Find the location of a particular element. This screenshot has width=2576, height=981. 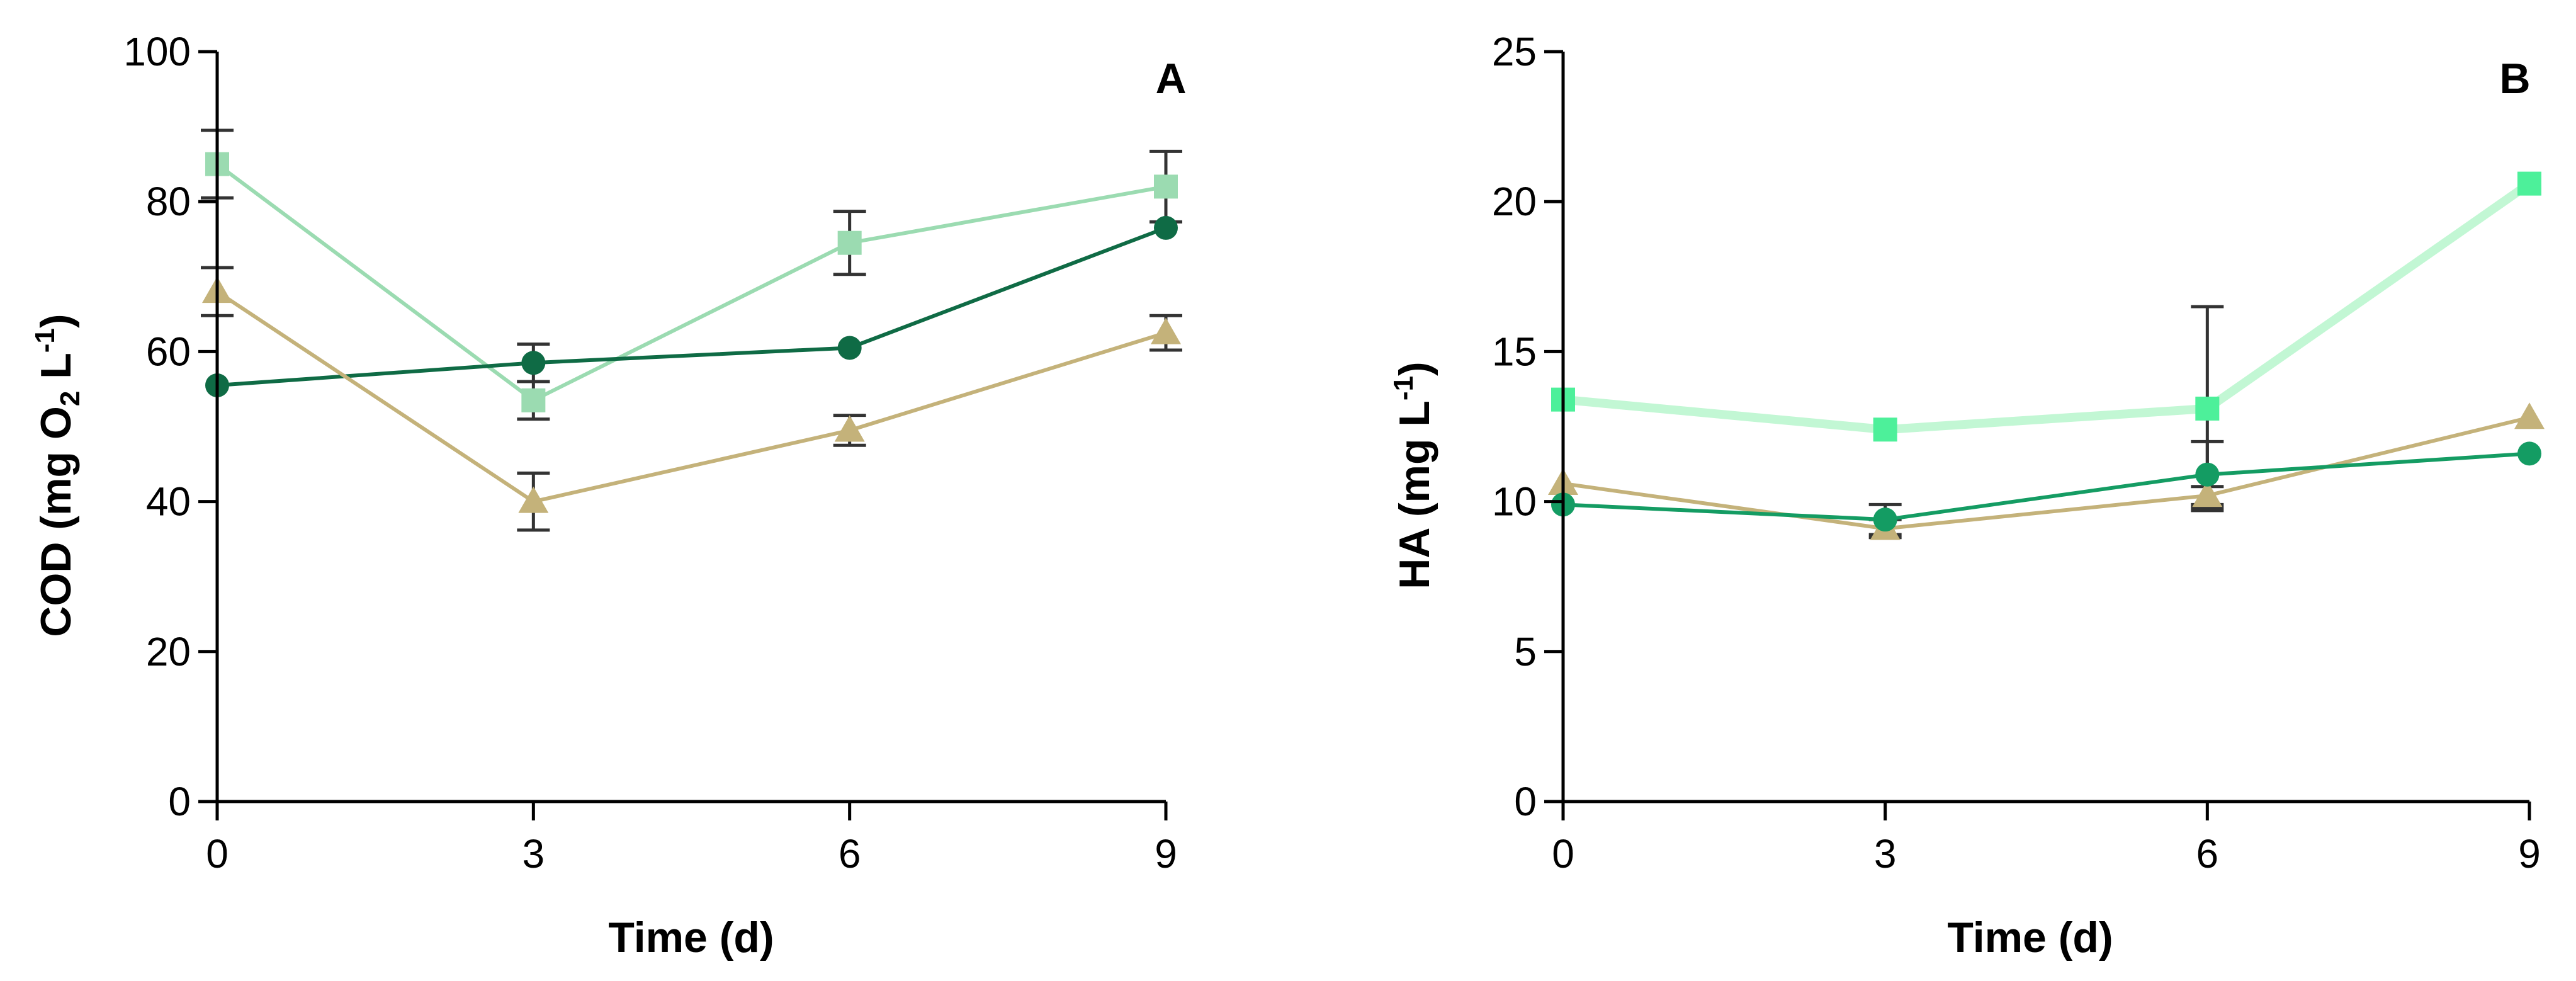

x-tick-label-b: 3 is located at coordinates (1885, 854).